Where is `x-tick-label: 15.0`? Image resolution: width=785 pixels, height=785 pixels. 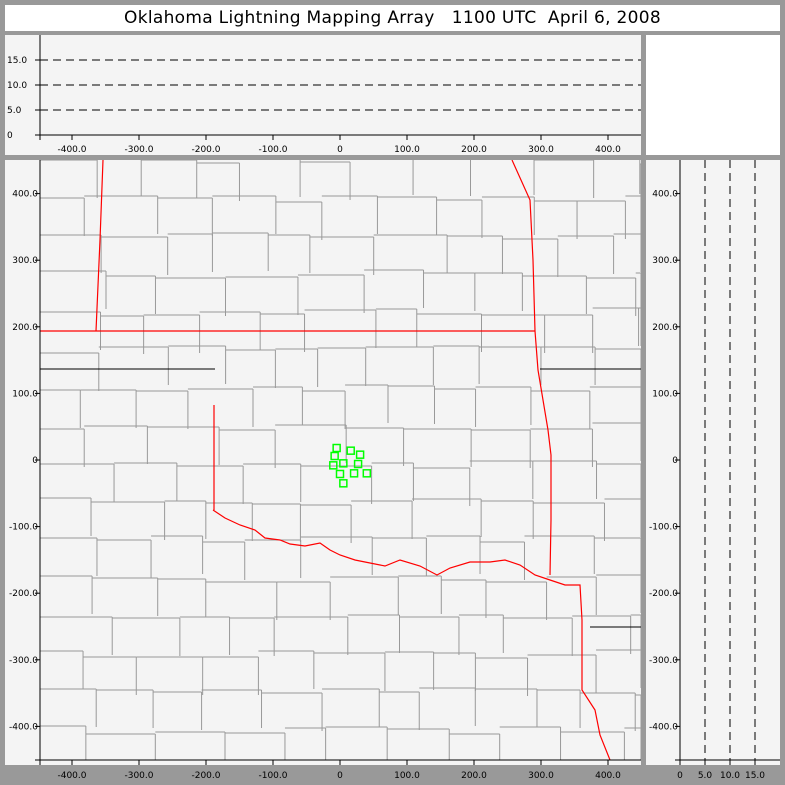
x-tick-label: 15.0 is located at coordinates (755, 776).